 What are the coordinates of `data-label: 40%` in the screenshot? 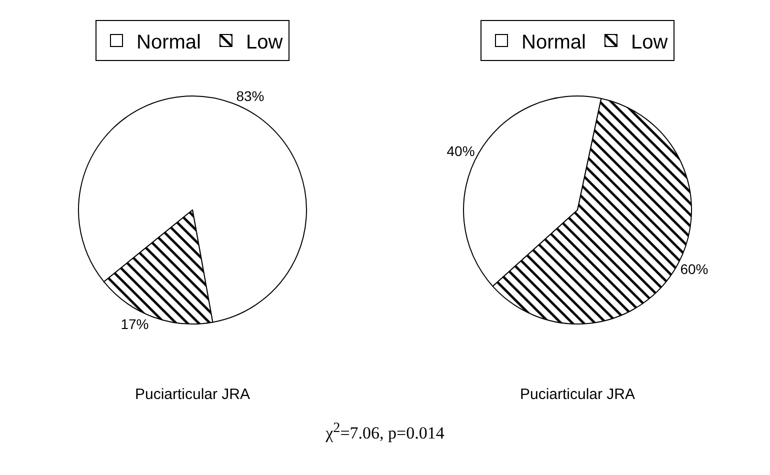 It's located at (460, 151).